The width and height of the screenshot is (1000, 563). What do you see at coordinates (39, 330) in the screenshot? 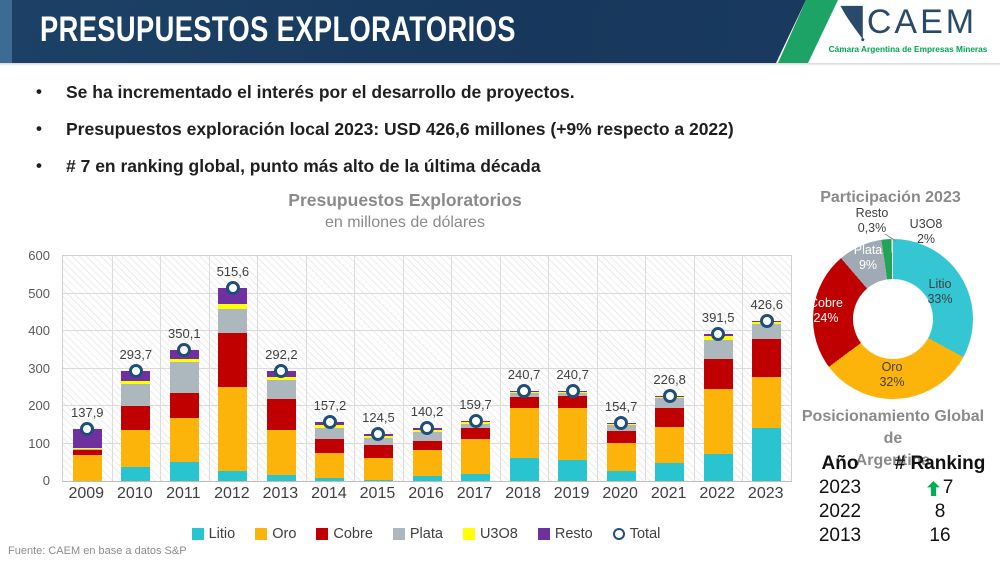
I see `y-tick-label: 400` at bounding box center [39, 330].